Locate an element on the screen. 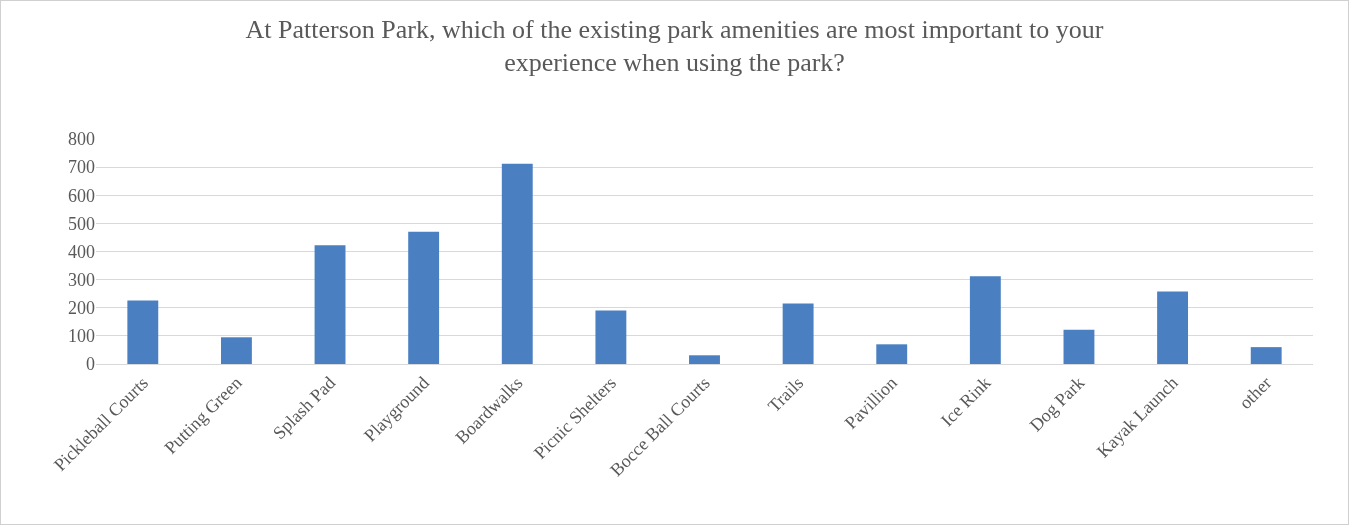  y-tick-label: 400 is located at coordinates (81, 251).